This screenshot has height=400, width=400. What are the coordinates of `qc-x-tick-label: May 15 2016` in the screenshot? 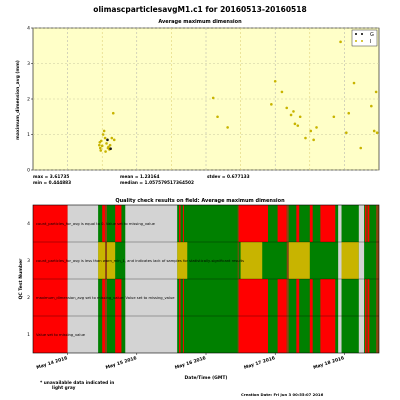 It's located at (121, 363).